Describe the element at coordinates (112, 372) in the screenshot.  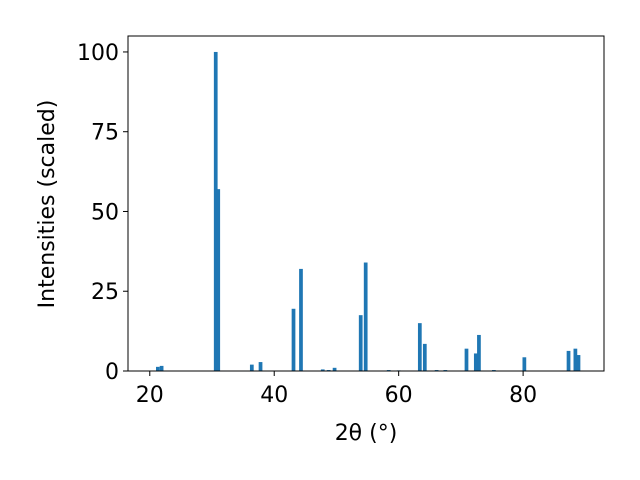
I see `y-tick-label: 0` at that location.